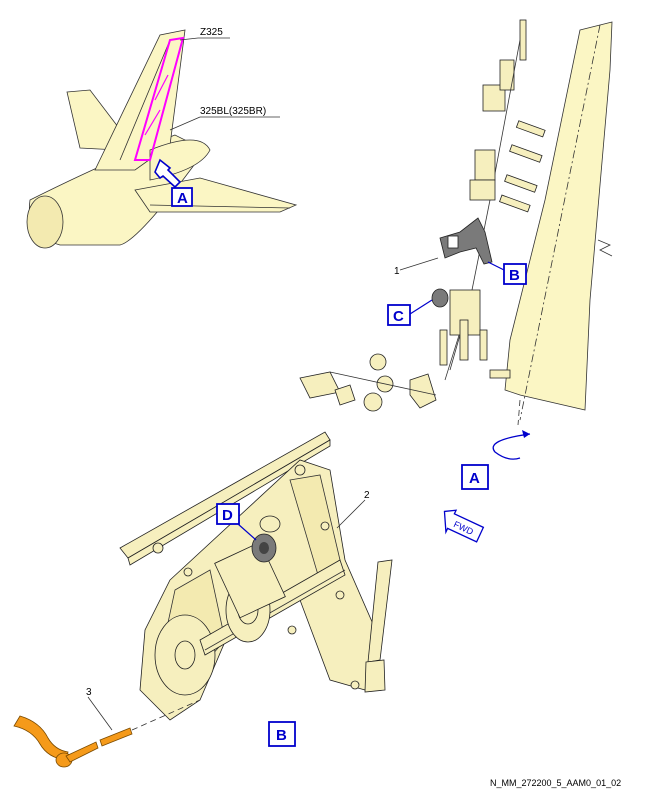 This screenshot has height=792, width=648. I want to click on tool-handle, so click(41, 738).